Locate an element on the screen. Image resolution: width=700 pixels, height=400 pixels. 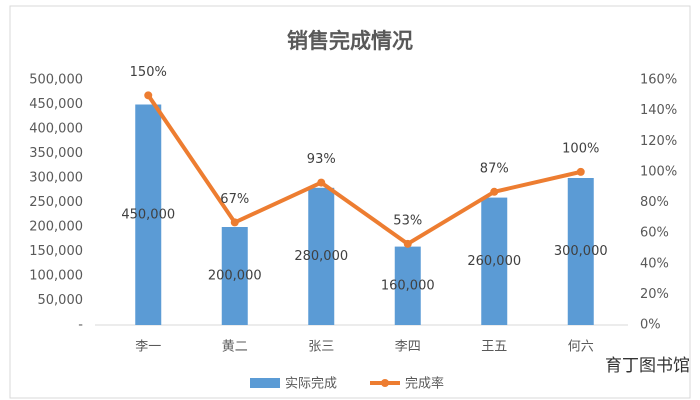
legend-label: 完成率 is located at coordinates (424, 384).